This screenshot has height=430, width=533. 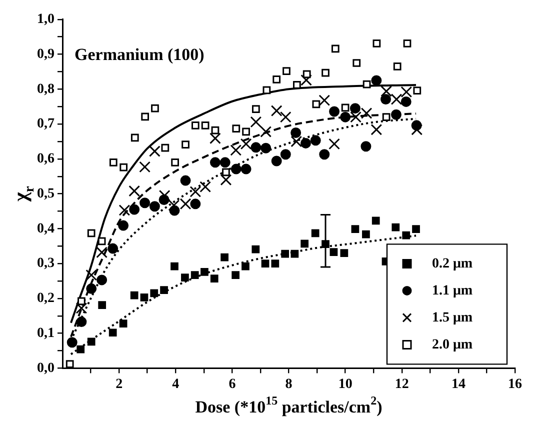 I want to click on y-axis-title: χr, so click(x=24, y=194).